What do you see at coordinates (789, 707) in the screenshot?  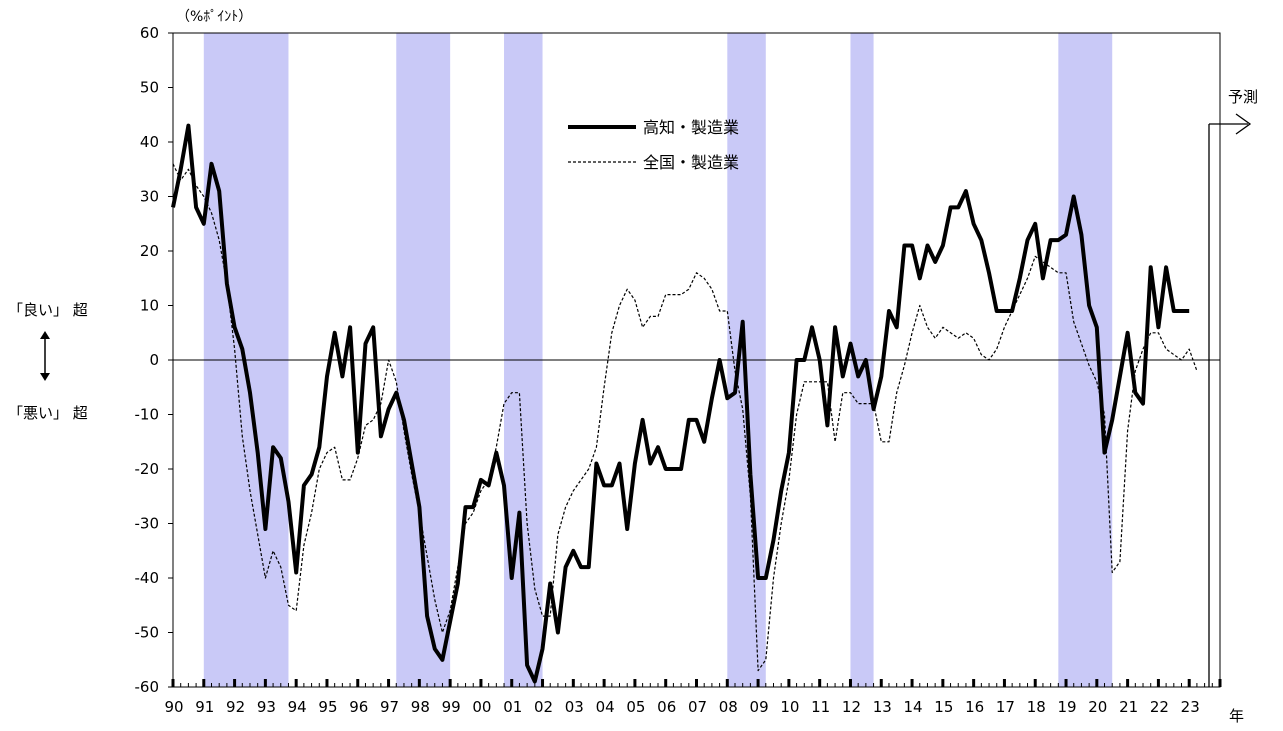 I see `x-tick-label: 10` at bounding box center [789, 707].